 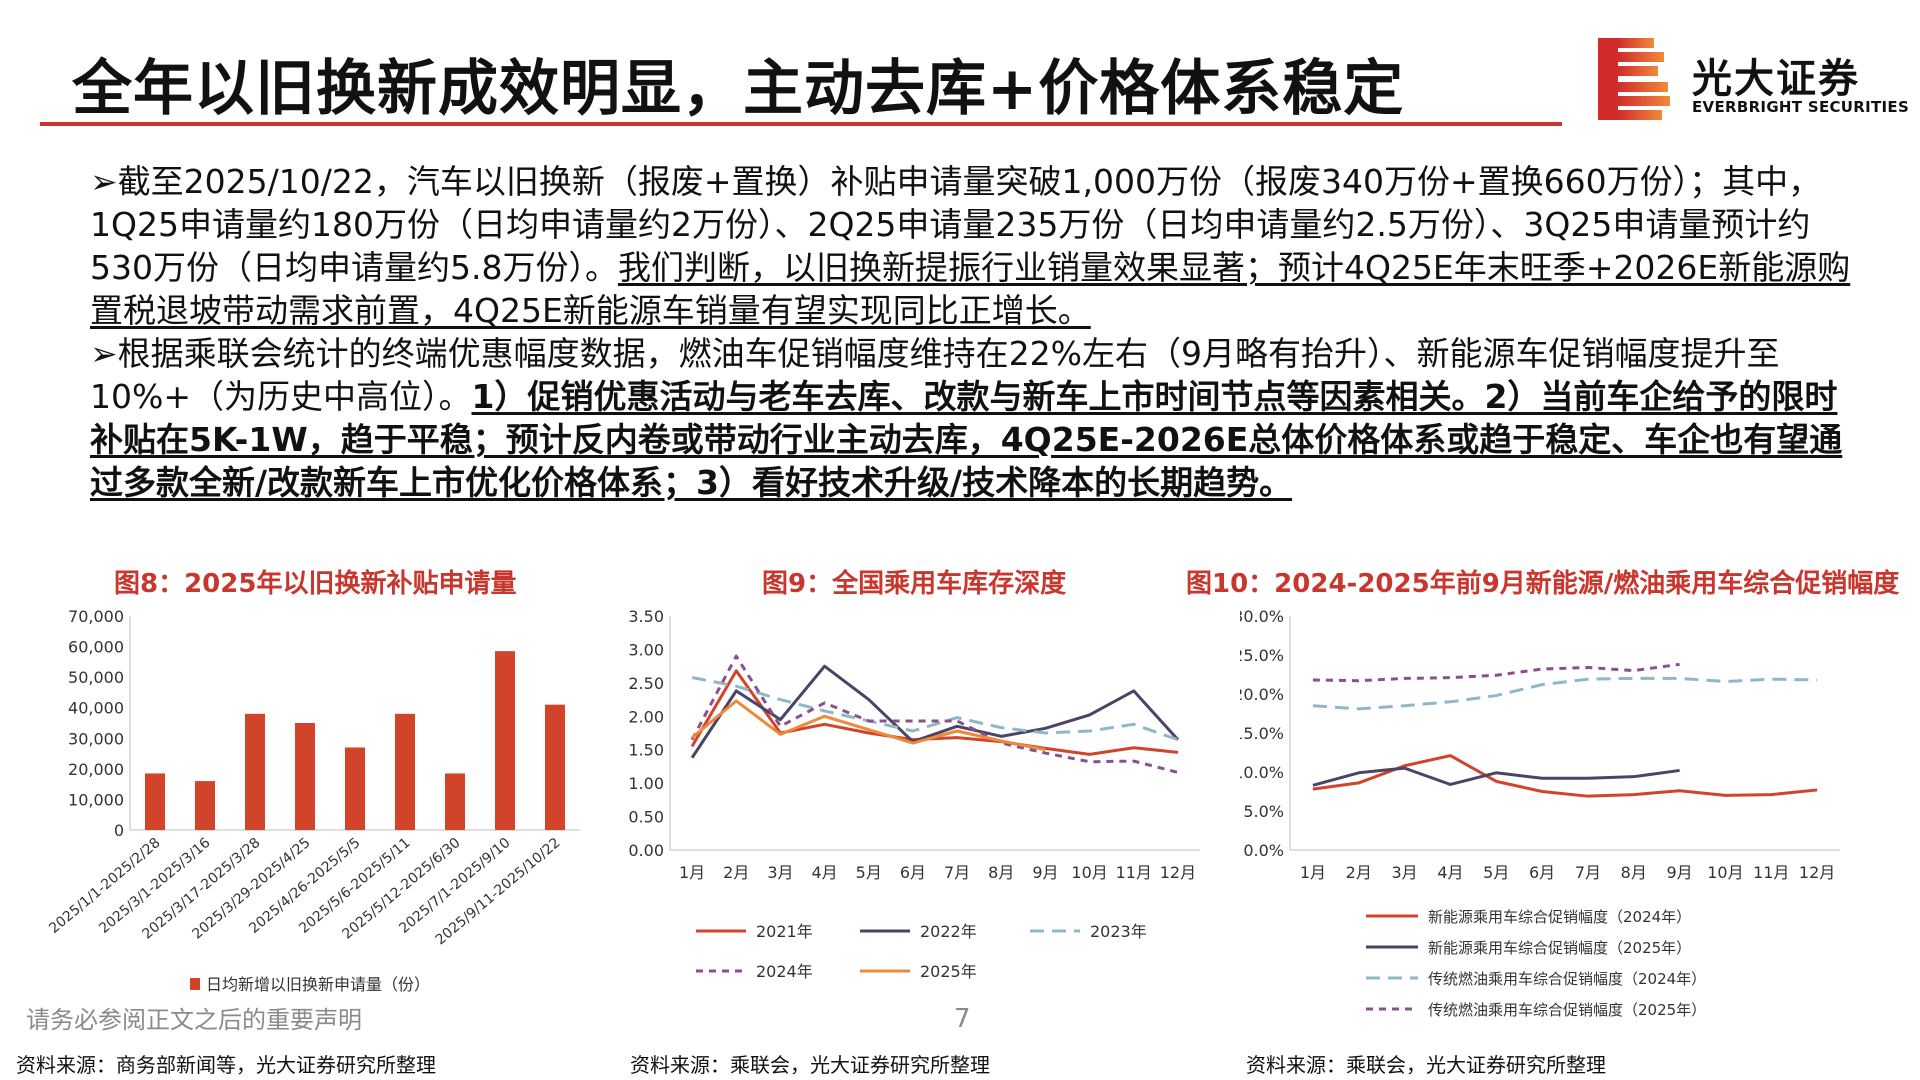 What do you see at coordinates (96, 738) in the screenshot?
I see `chart8-y-tick: 30,000` at bounding box center [96, 738].